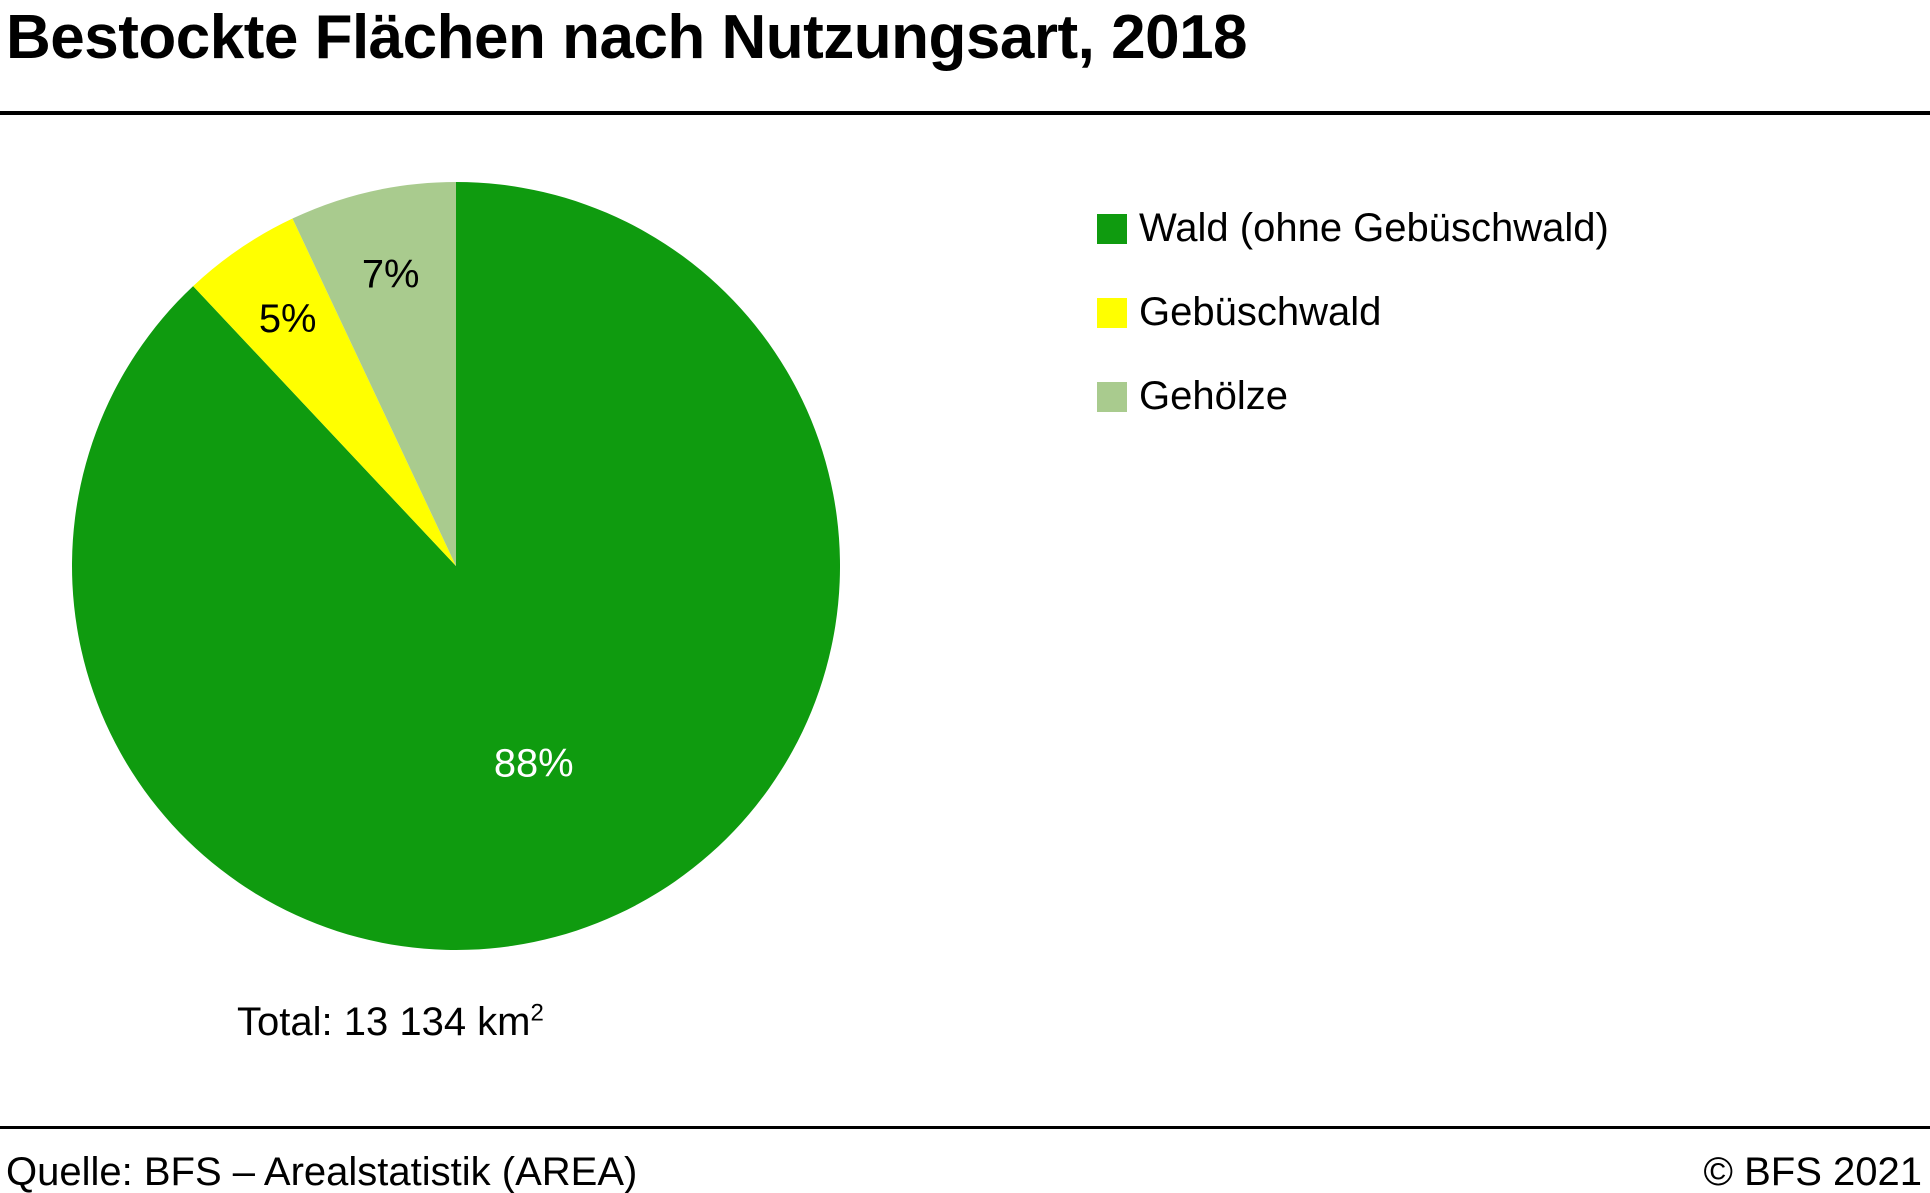  What do you see at coordinates (322, 1171) in the screenshot?
I see `source-text: Quelle: BFS – Arealstatistik (AREA)` at bounding box center [322, 1171].